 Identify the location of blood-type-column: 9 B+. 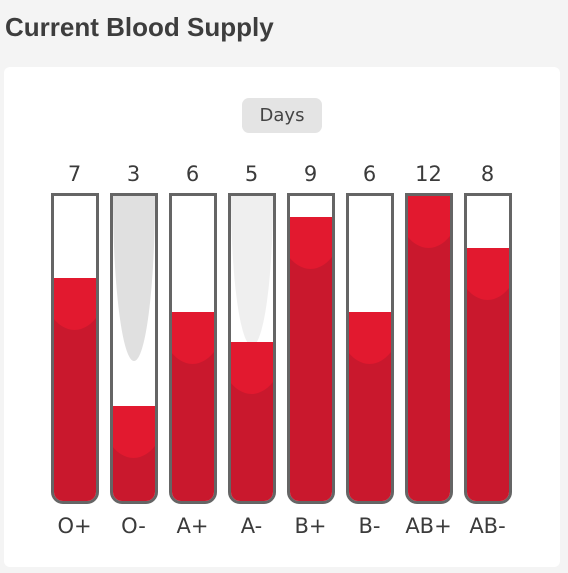
(310, 348).